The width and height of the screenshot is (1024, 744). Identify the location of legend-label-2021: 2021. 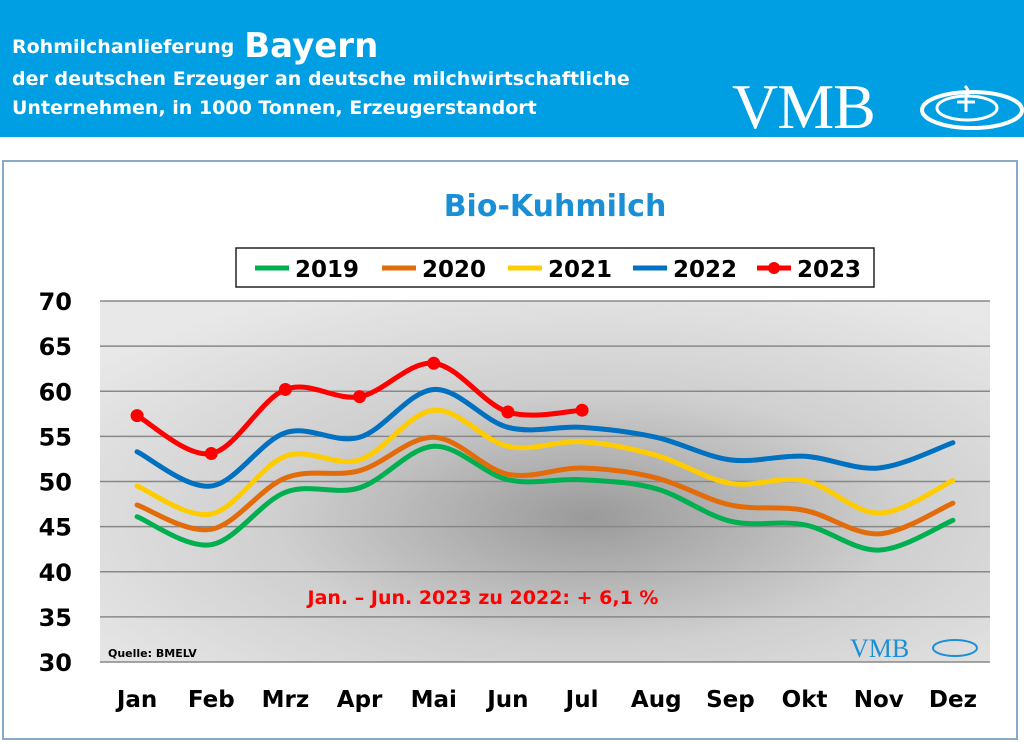
(580, 270).